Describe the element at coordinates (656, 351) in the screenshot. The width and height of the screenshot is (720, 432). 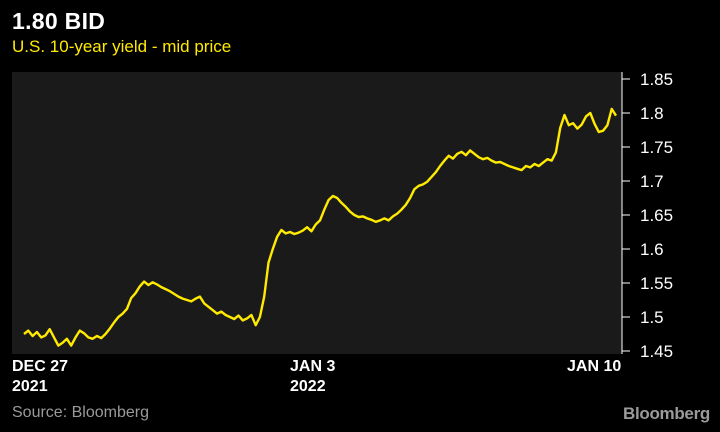
I see `y-tick-label: 1.45` at that location.